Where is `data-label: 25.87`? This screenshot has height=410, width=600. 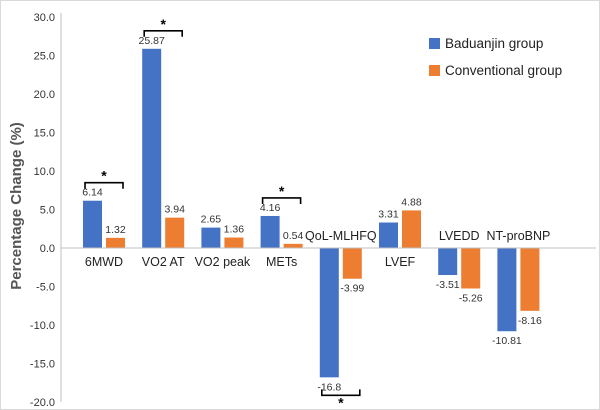 data-label: 25.87 is located at coordinates (152, 41).